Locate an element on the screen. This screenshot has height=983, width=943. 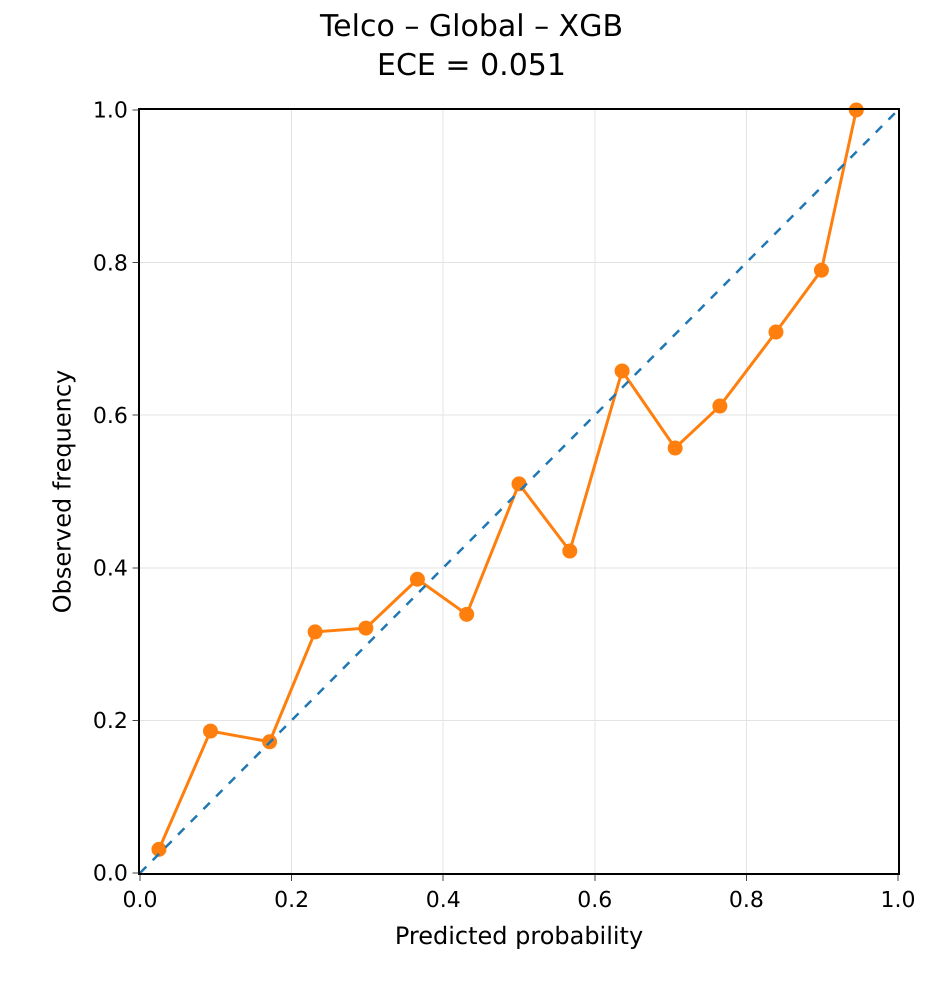
x-tick-label: 0.2 is located at coordinates (292, 901).